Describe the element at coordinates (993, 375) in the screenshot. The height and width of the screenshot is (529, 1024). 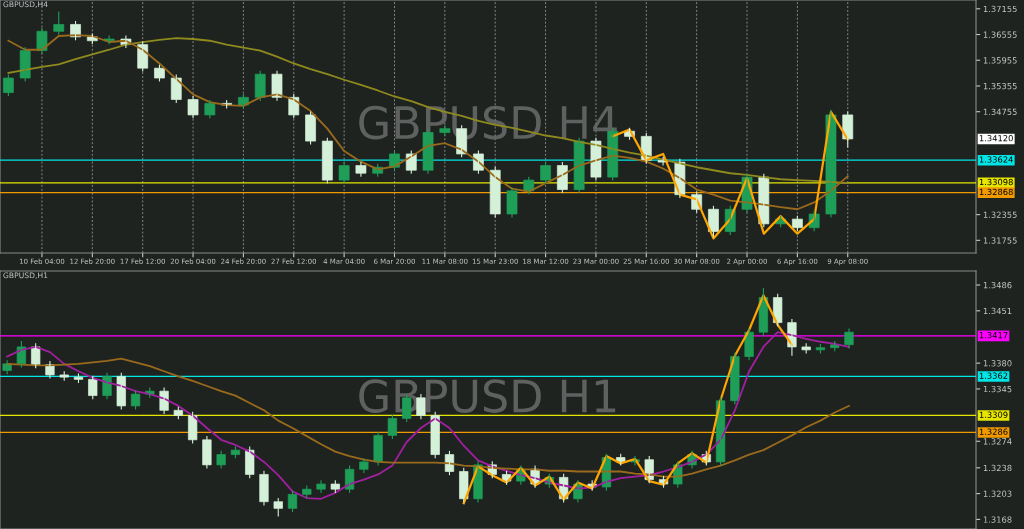
I see `ref-line-label: 1.3362` at that location.